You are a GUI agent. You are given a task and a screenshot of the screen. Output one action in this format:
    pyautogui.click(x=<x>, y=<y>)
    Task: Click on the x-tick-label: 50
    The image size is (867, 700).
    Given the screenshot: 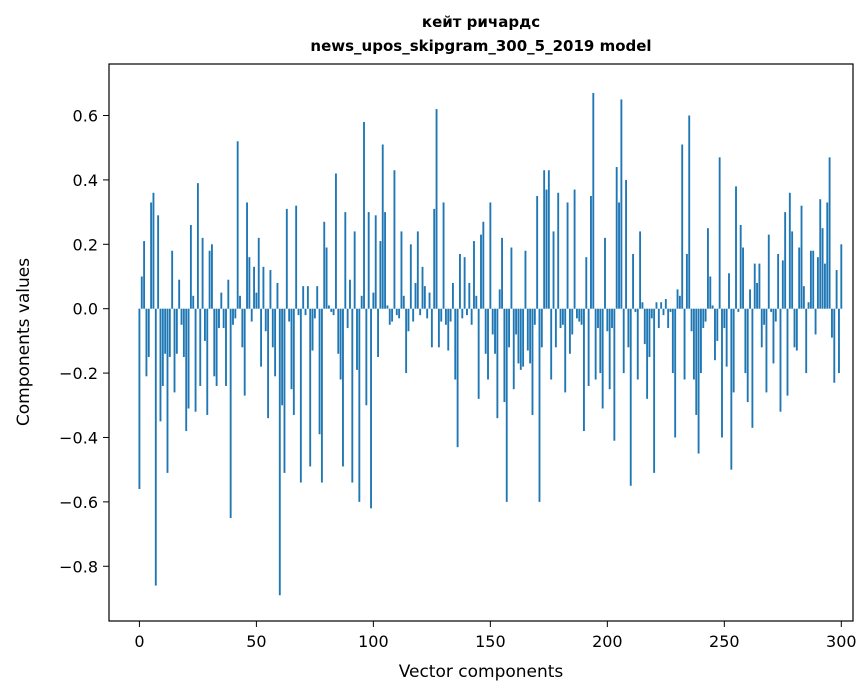 What is the action you would take?
    pyautogui.click(x=256, y=641)
    